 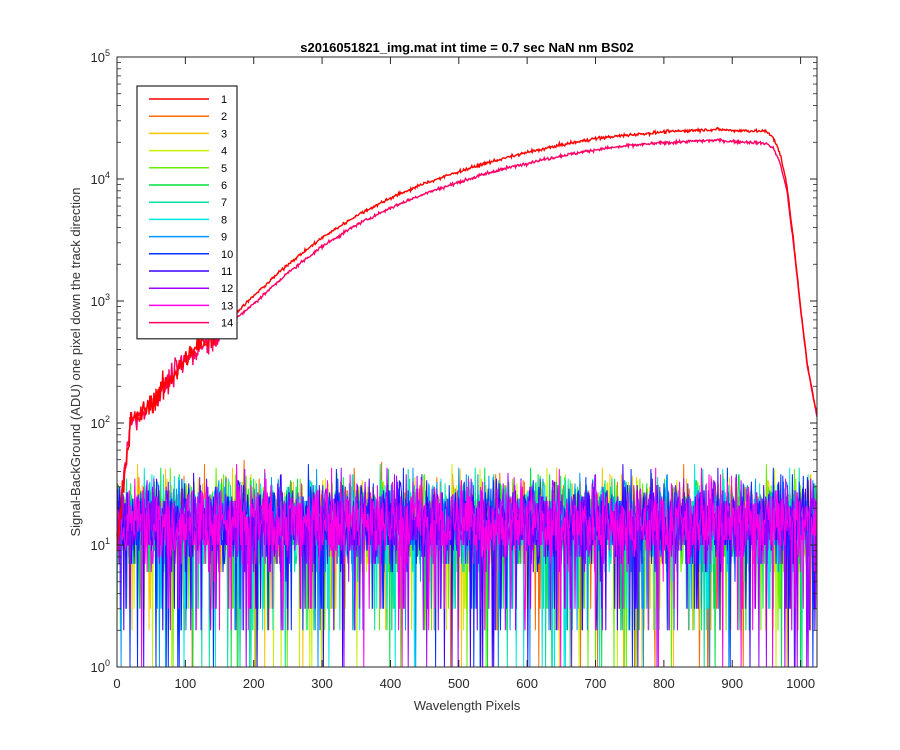 I want to click on legend-label-2: 2, so click(x=224, y=117).